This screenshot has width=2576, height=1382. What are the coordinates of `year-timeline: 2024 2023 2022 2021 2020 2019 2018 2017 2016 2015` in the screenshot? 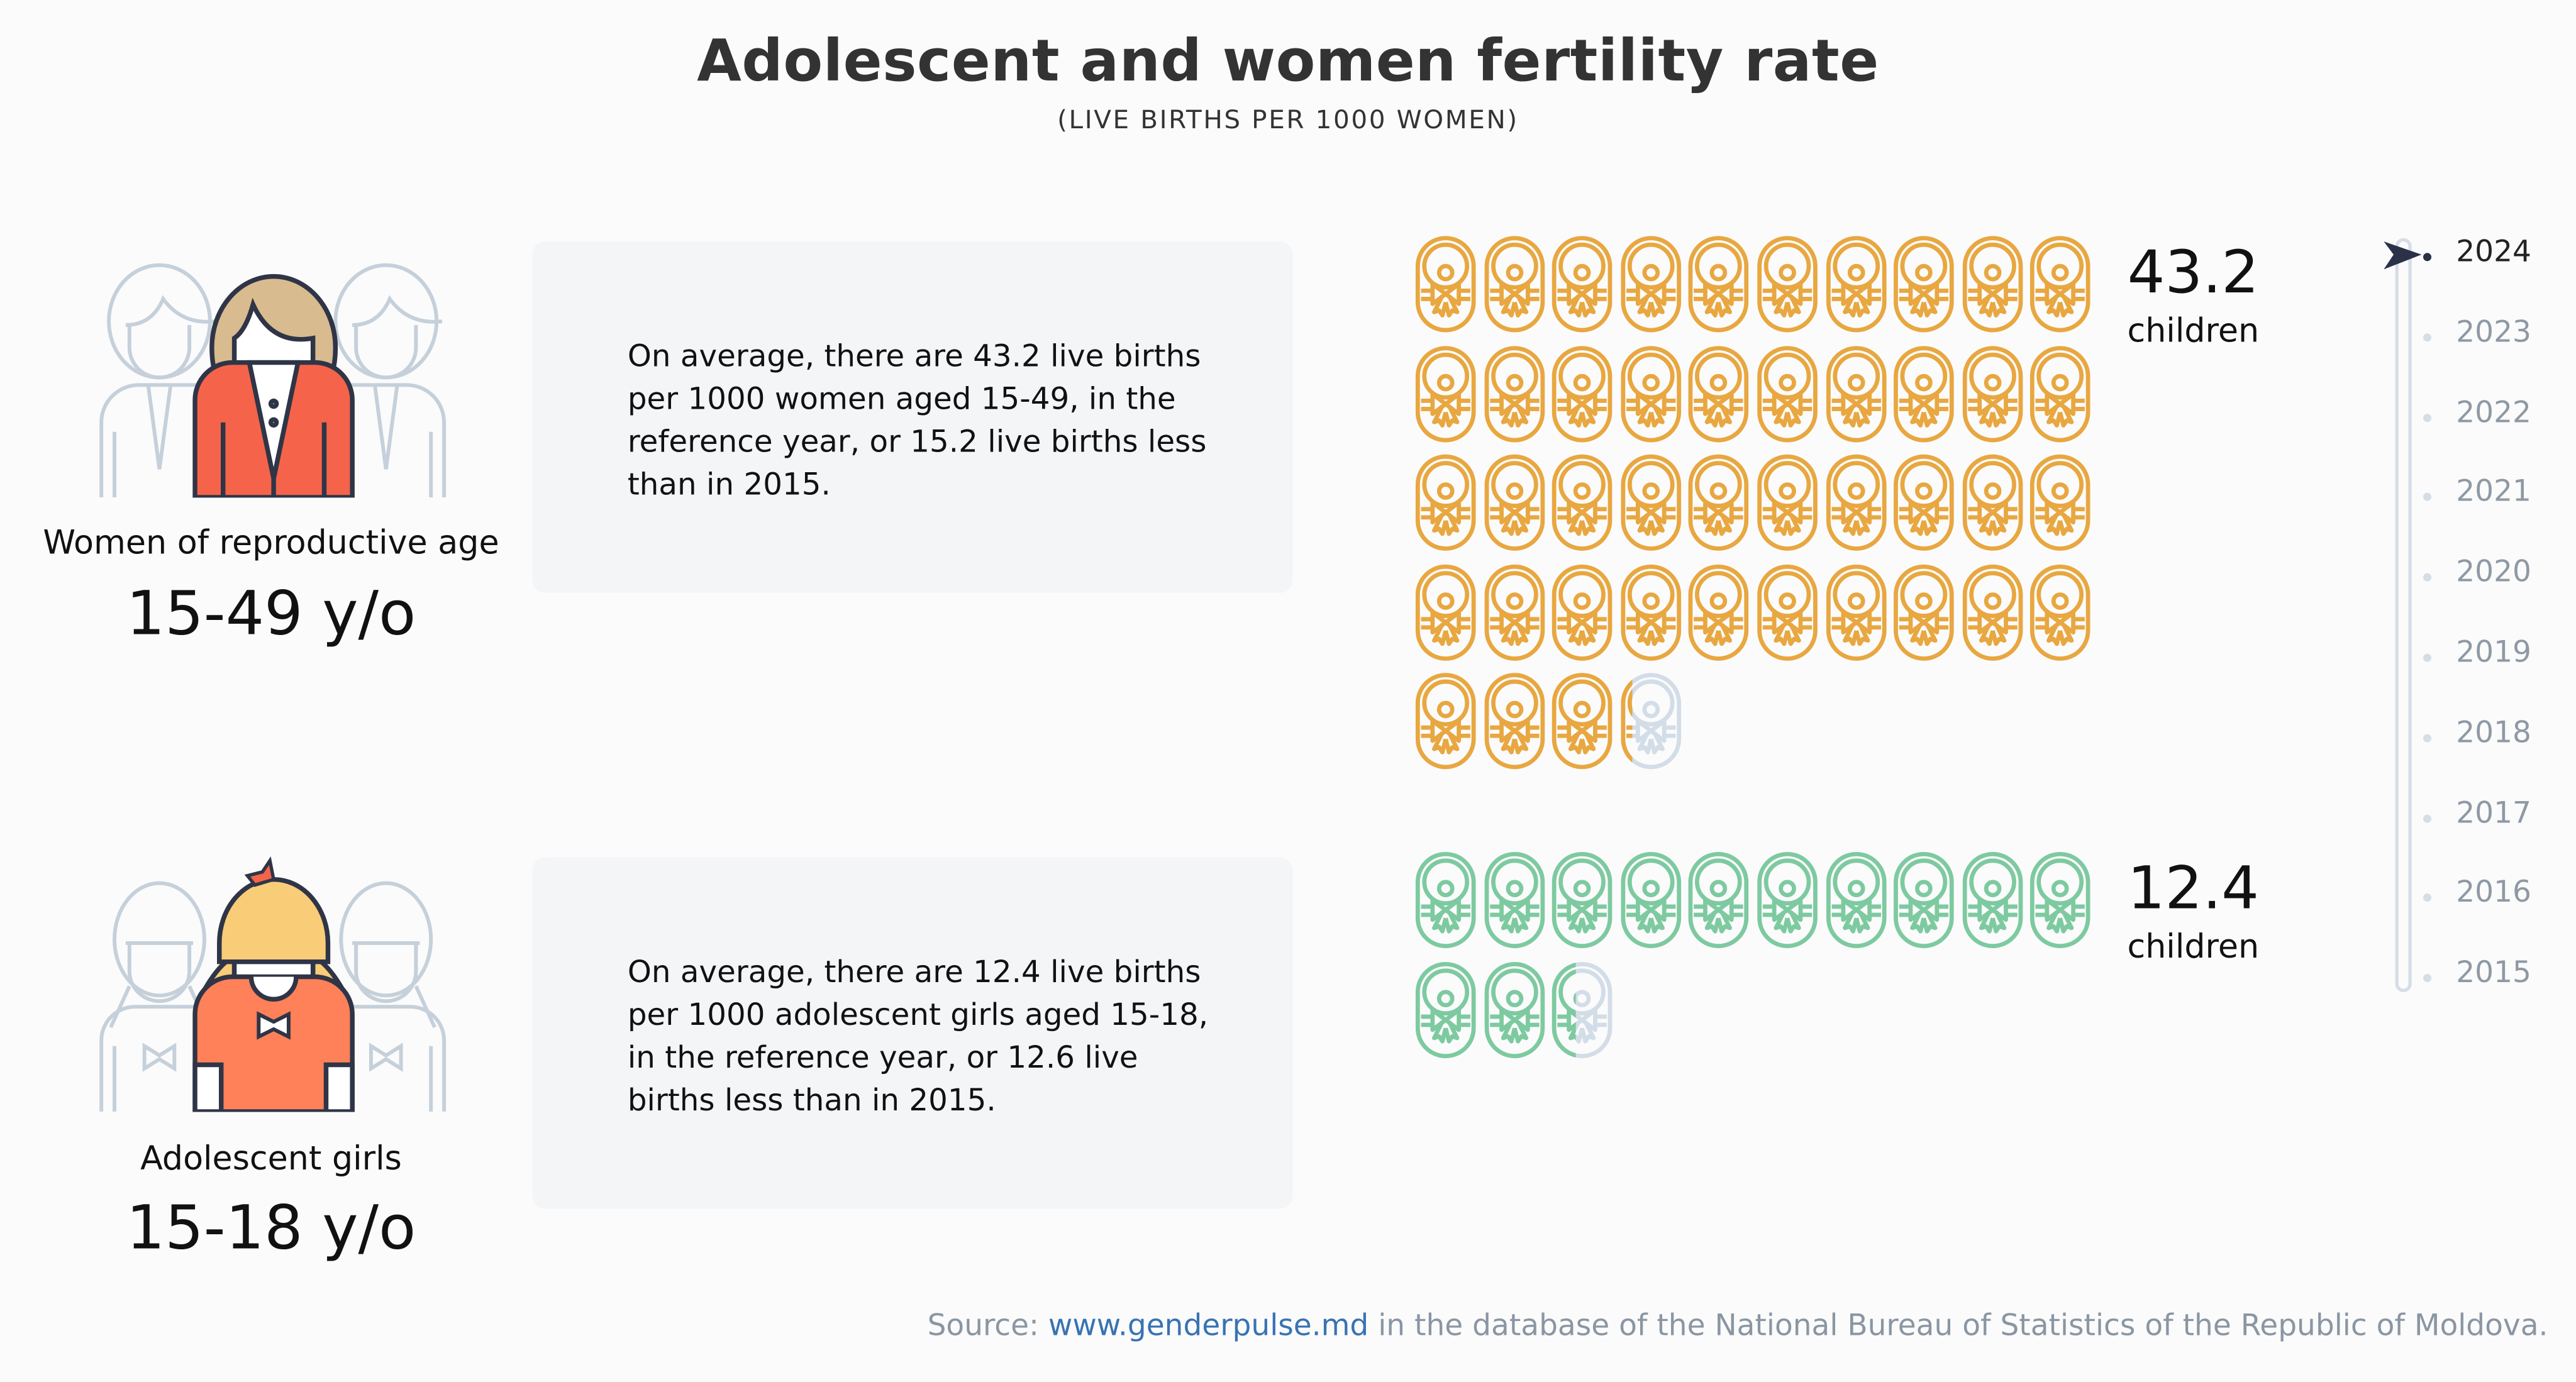 It's located at (2479, 616).